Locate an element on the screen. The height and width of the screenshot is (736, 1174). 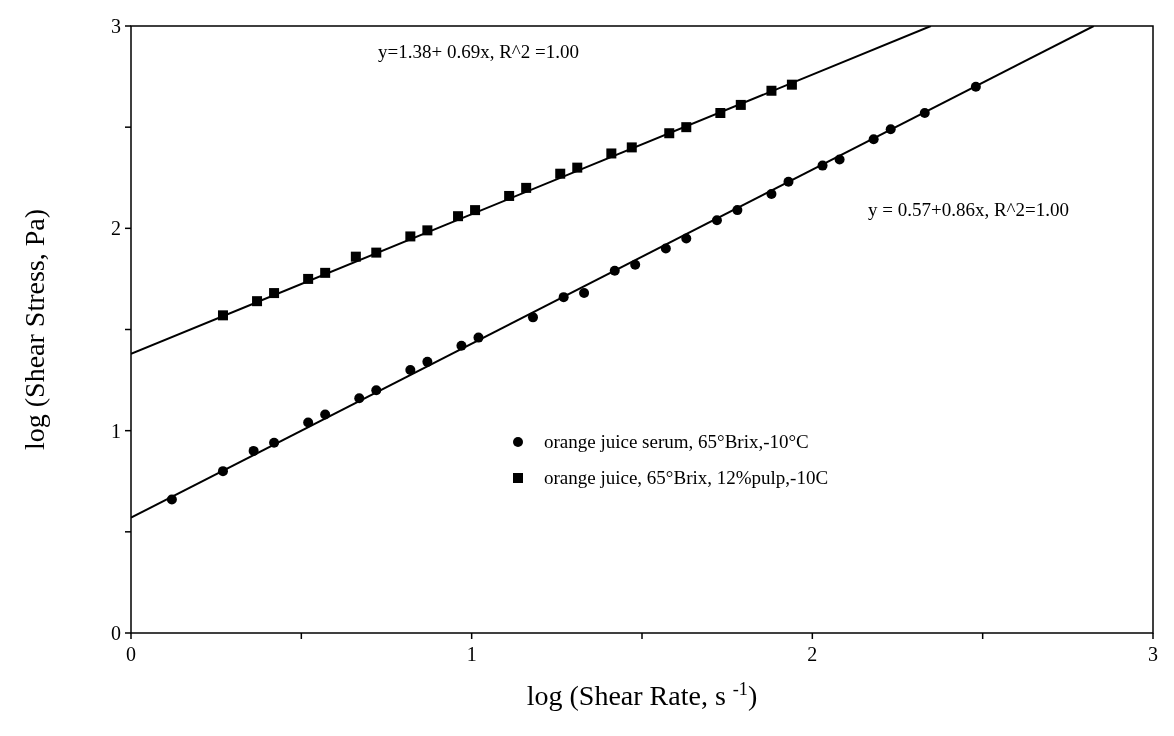
y-axis-title: log (Shear Stress, Pa) is located at coordinates (34, 329).